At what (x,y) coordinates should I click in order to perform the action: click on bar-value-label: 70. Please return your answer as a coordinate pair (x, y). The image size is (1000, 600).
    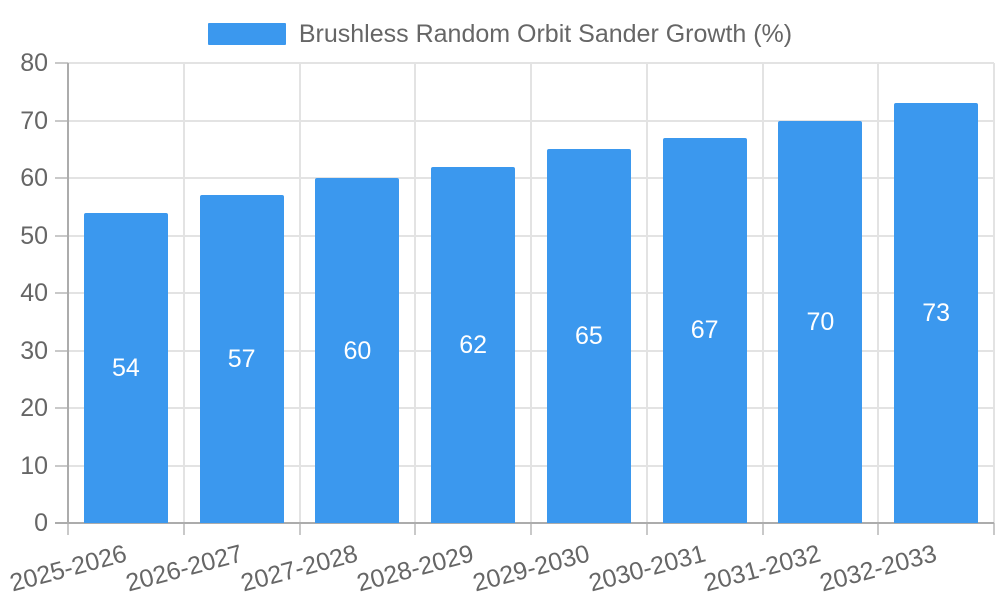
    Looking at the image, I should click on (820, 321).